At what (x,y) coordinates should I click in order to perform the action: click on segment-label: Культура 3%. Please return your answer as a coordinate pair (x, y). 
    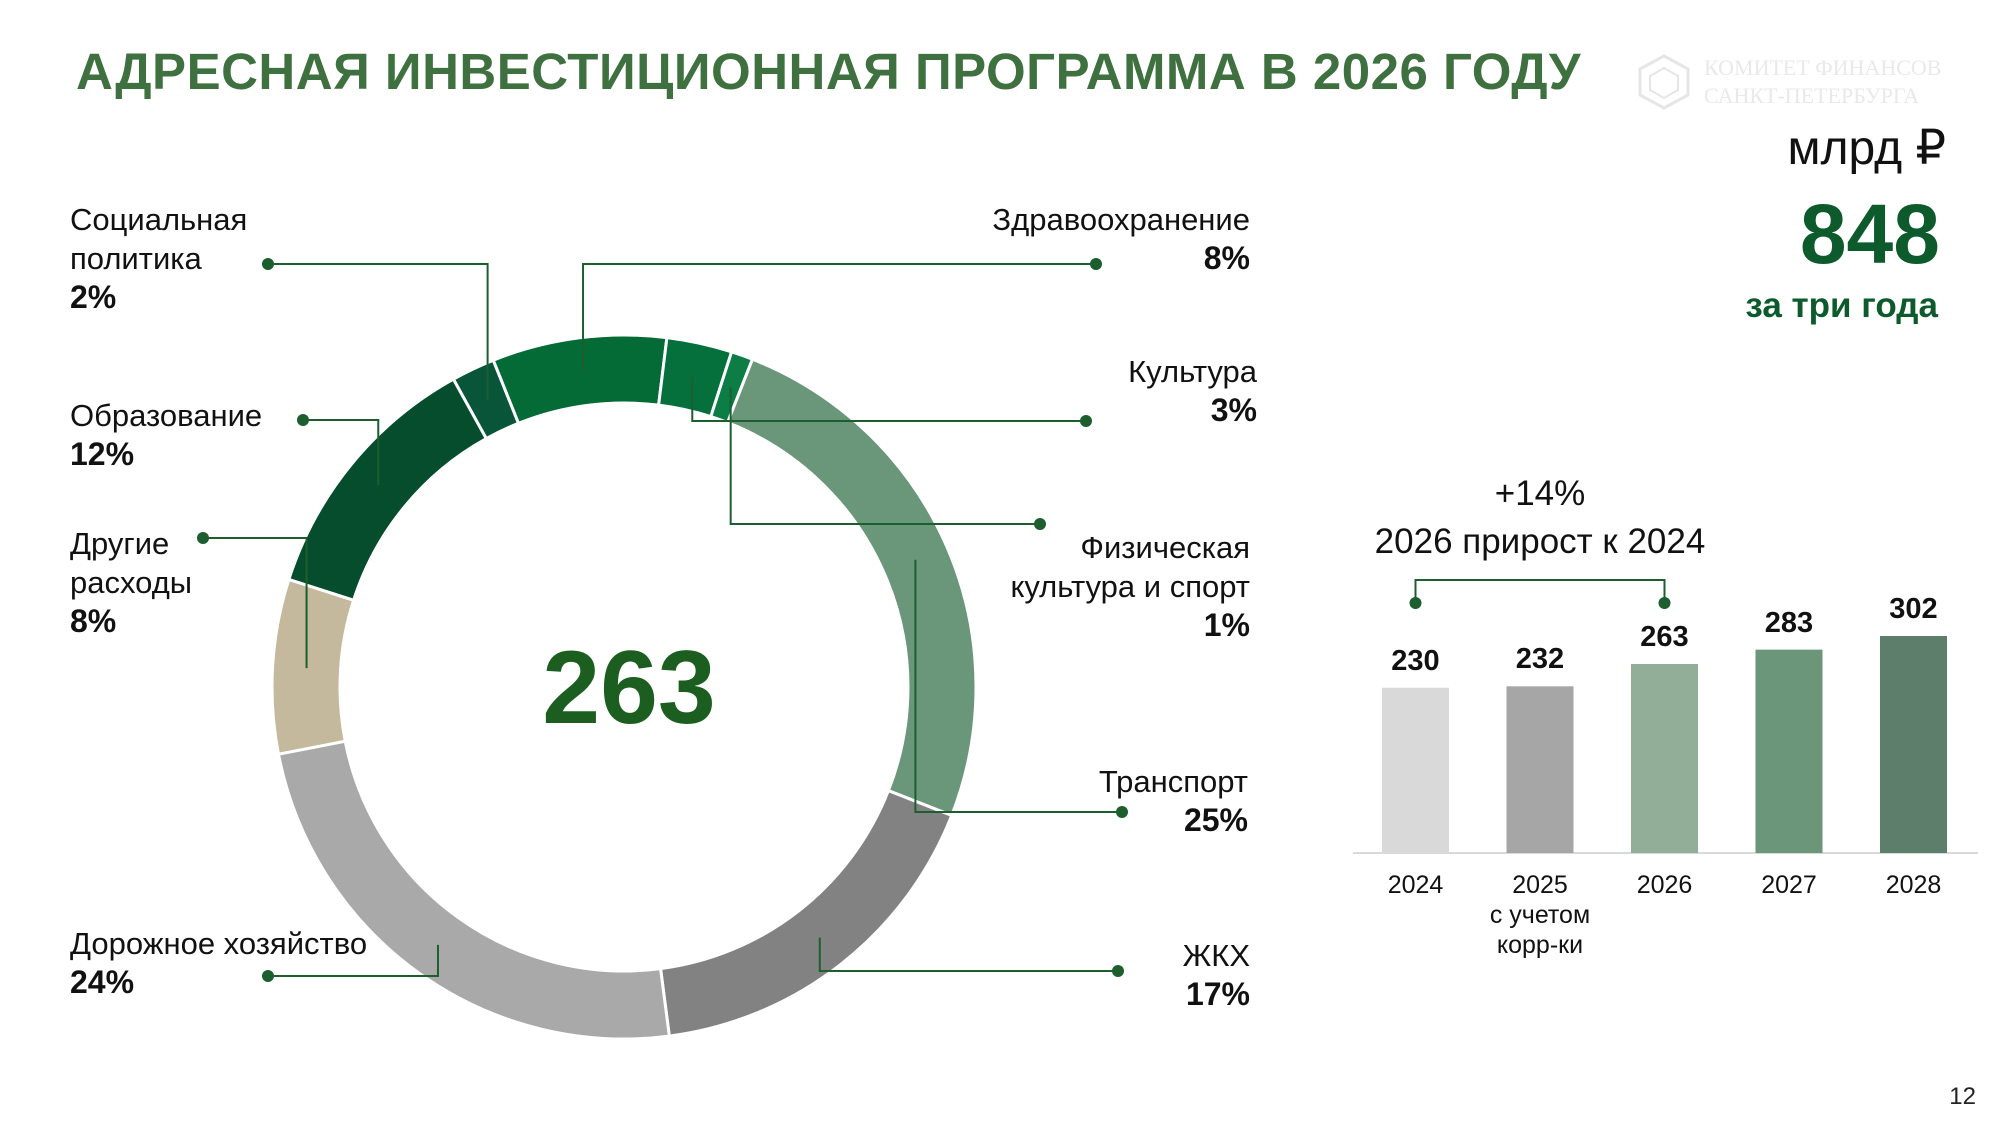
    Looking at the image, I should click on (1192, 391).